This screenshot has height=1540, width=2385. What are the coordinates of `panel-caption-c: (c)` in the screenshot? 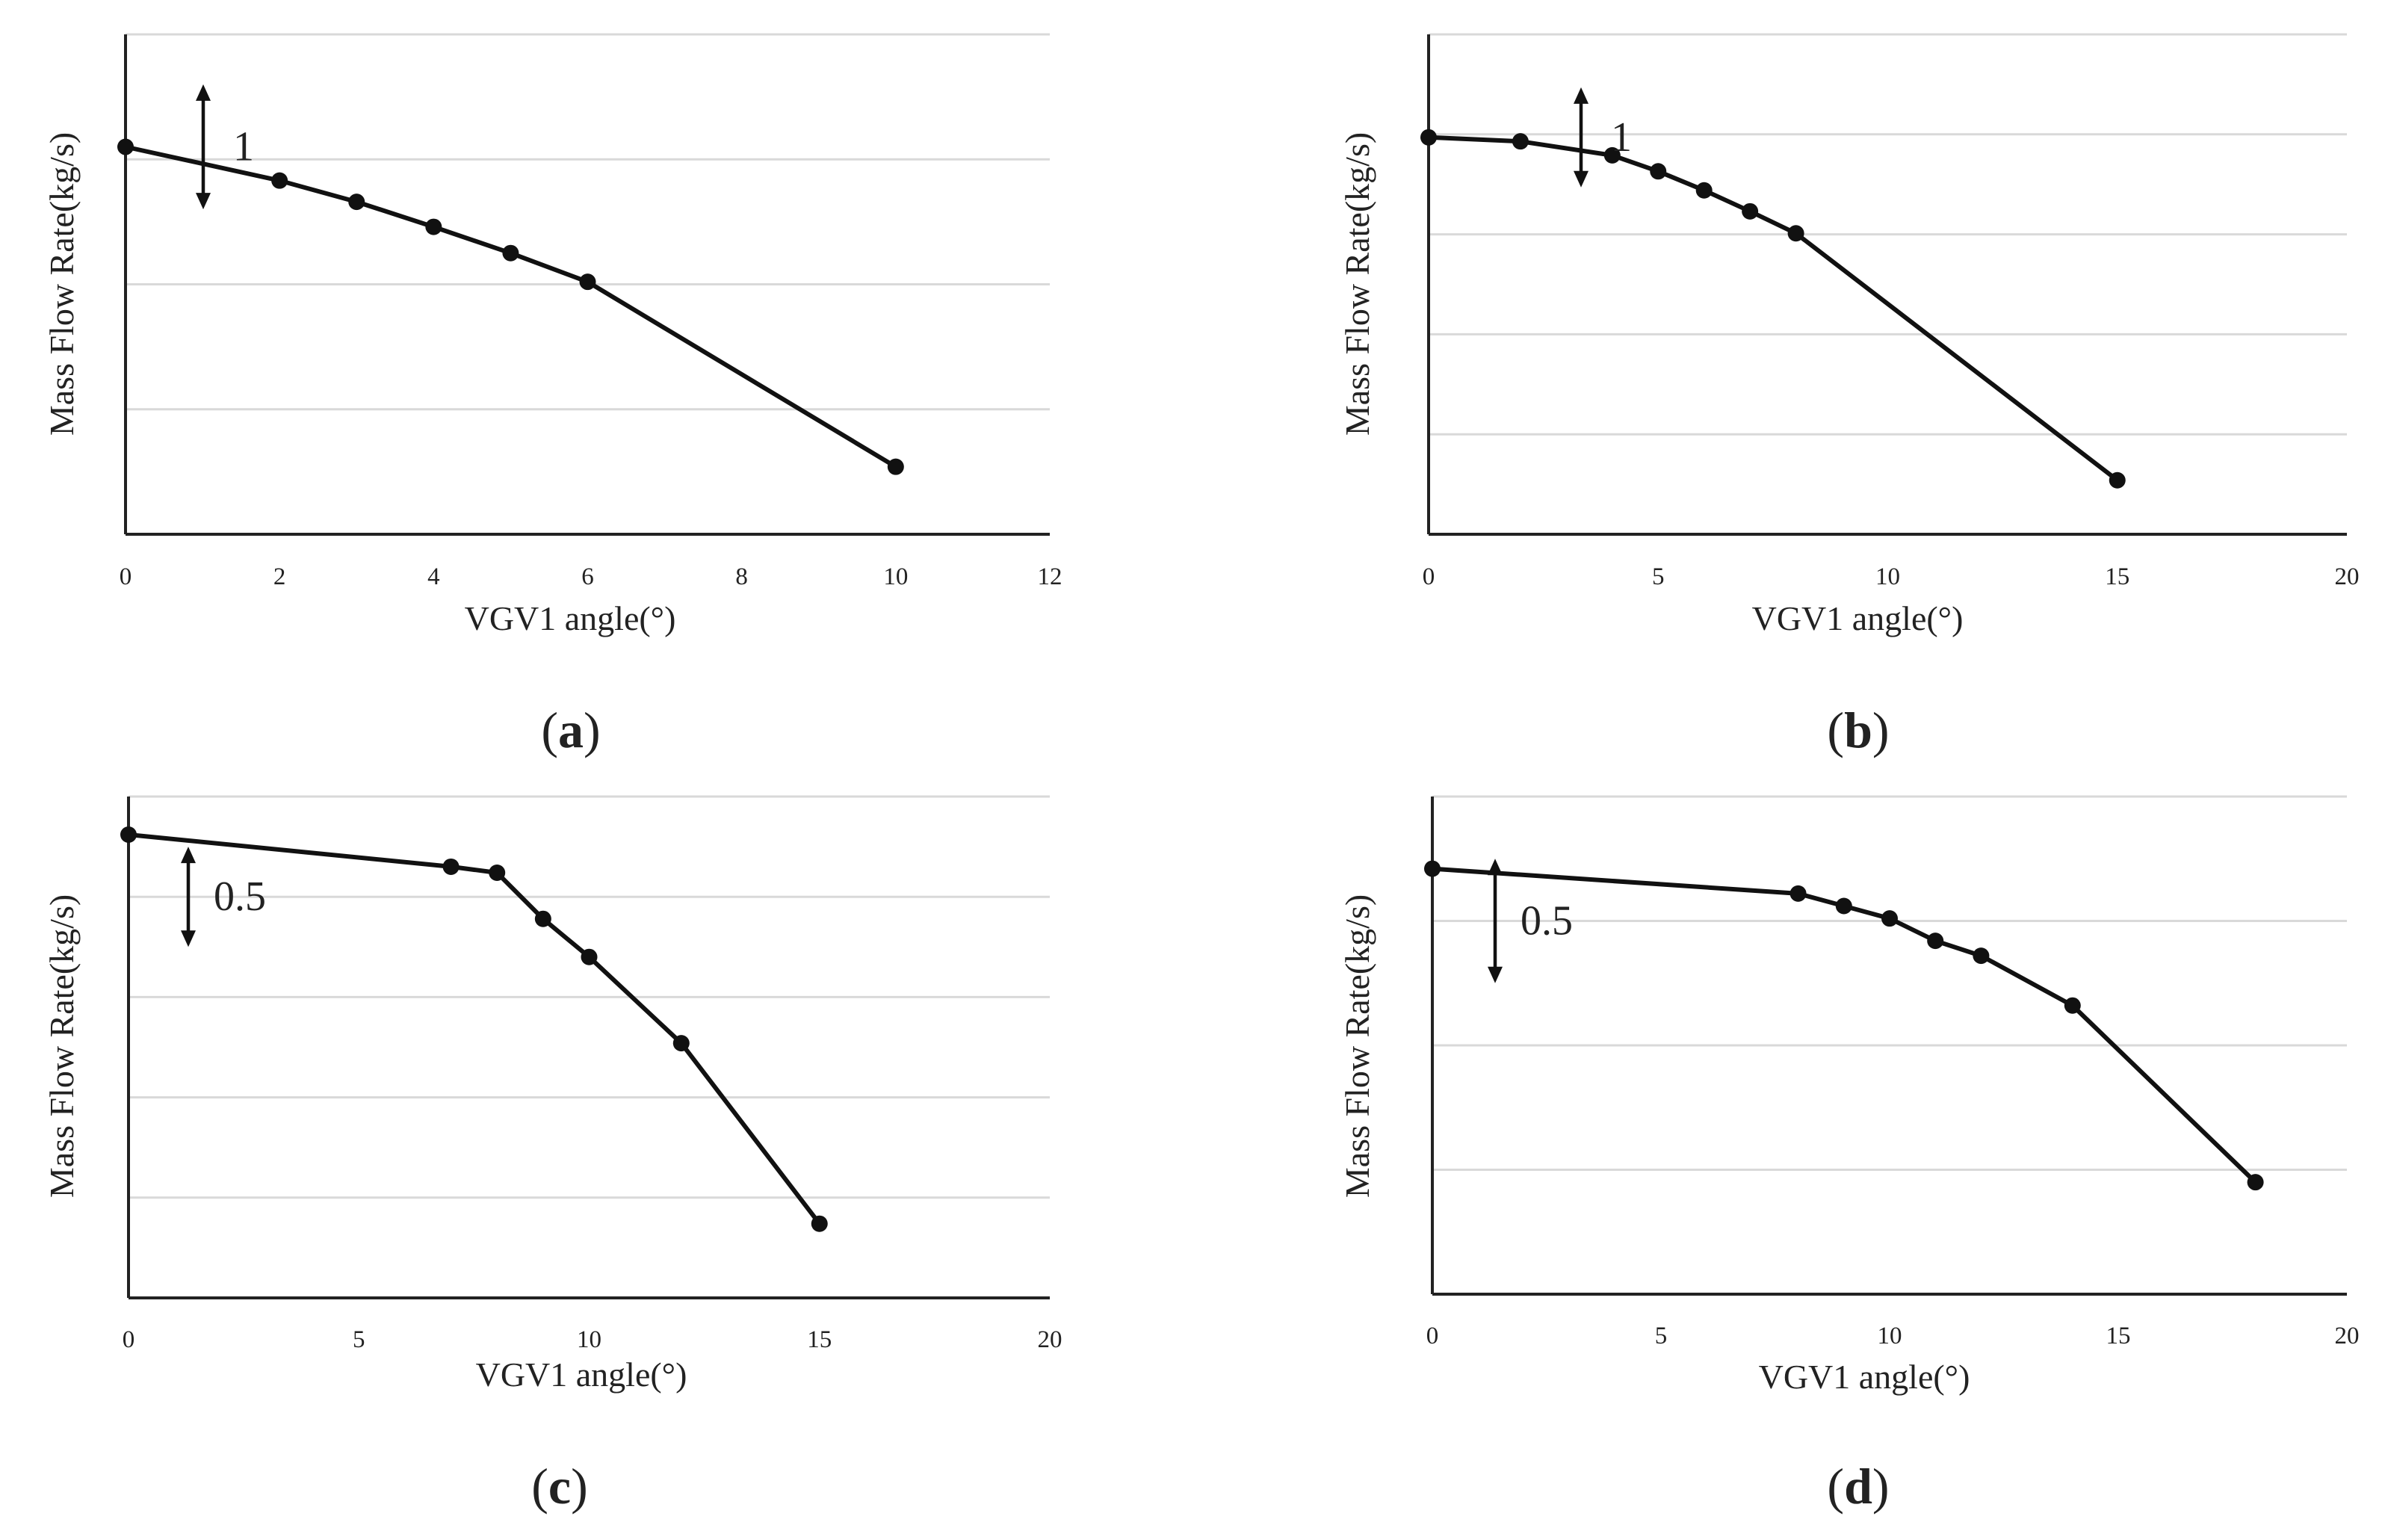 It's located at (559, 1487).